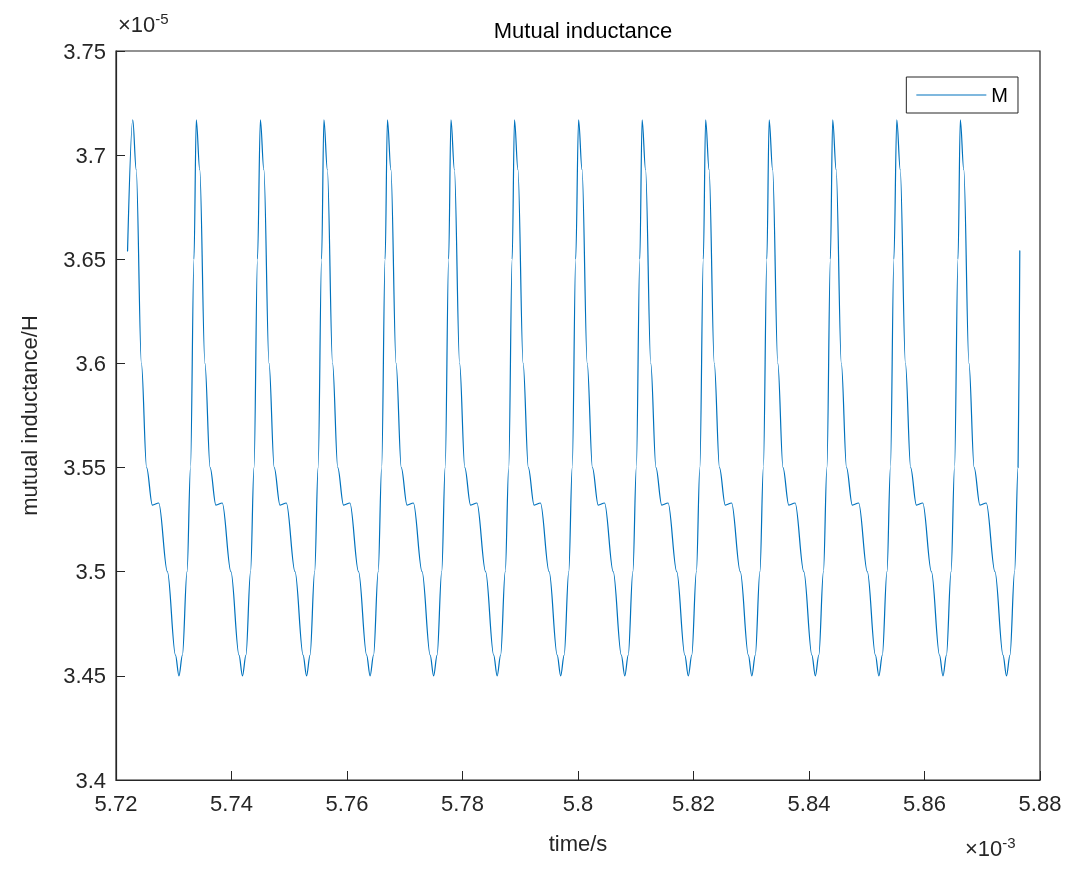 This screenshot has width=1073, height=878. Describe the element at coordinates (84, 51) in the screenshot. I see `y-tick-label: 3.75` at that location.